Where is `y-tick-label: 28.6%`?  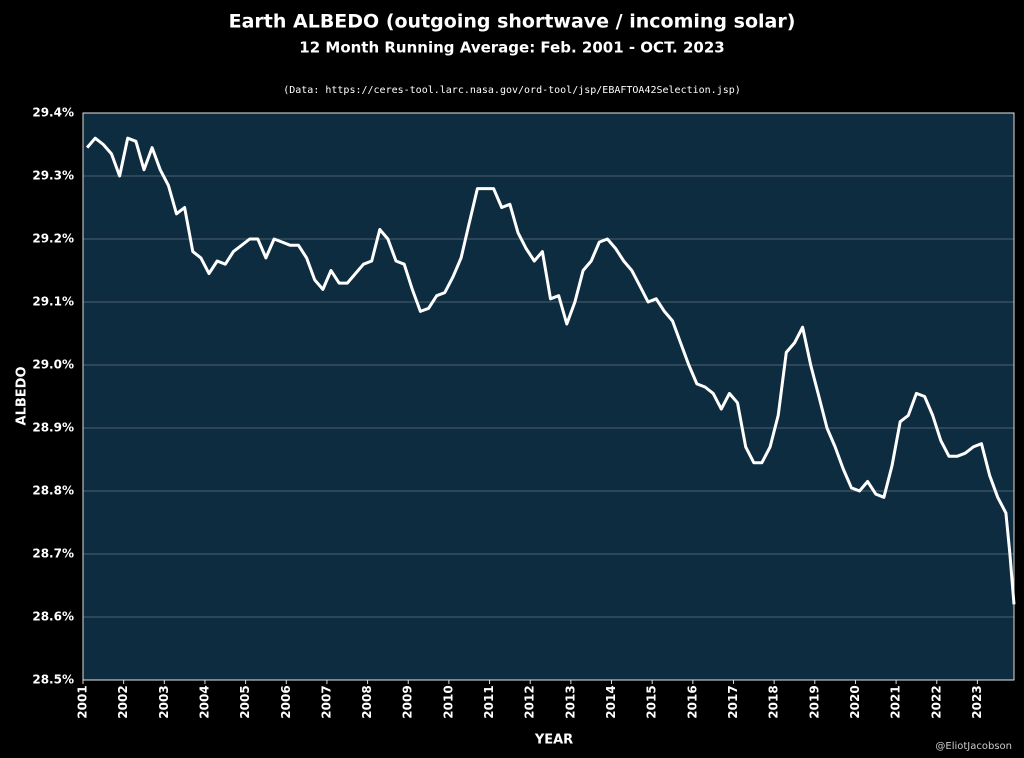
y-tick-label: 28.6% is located at coordinates (53, 617).